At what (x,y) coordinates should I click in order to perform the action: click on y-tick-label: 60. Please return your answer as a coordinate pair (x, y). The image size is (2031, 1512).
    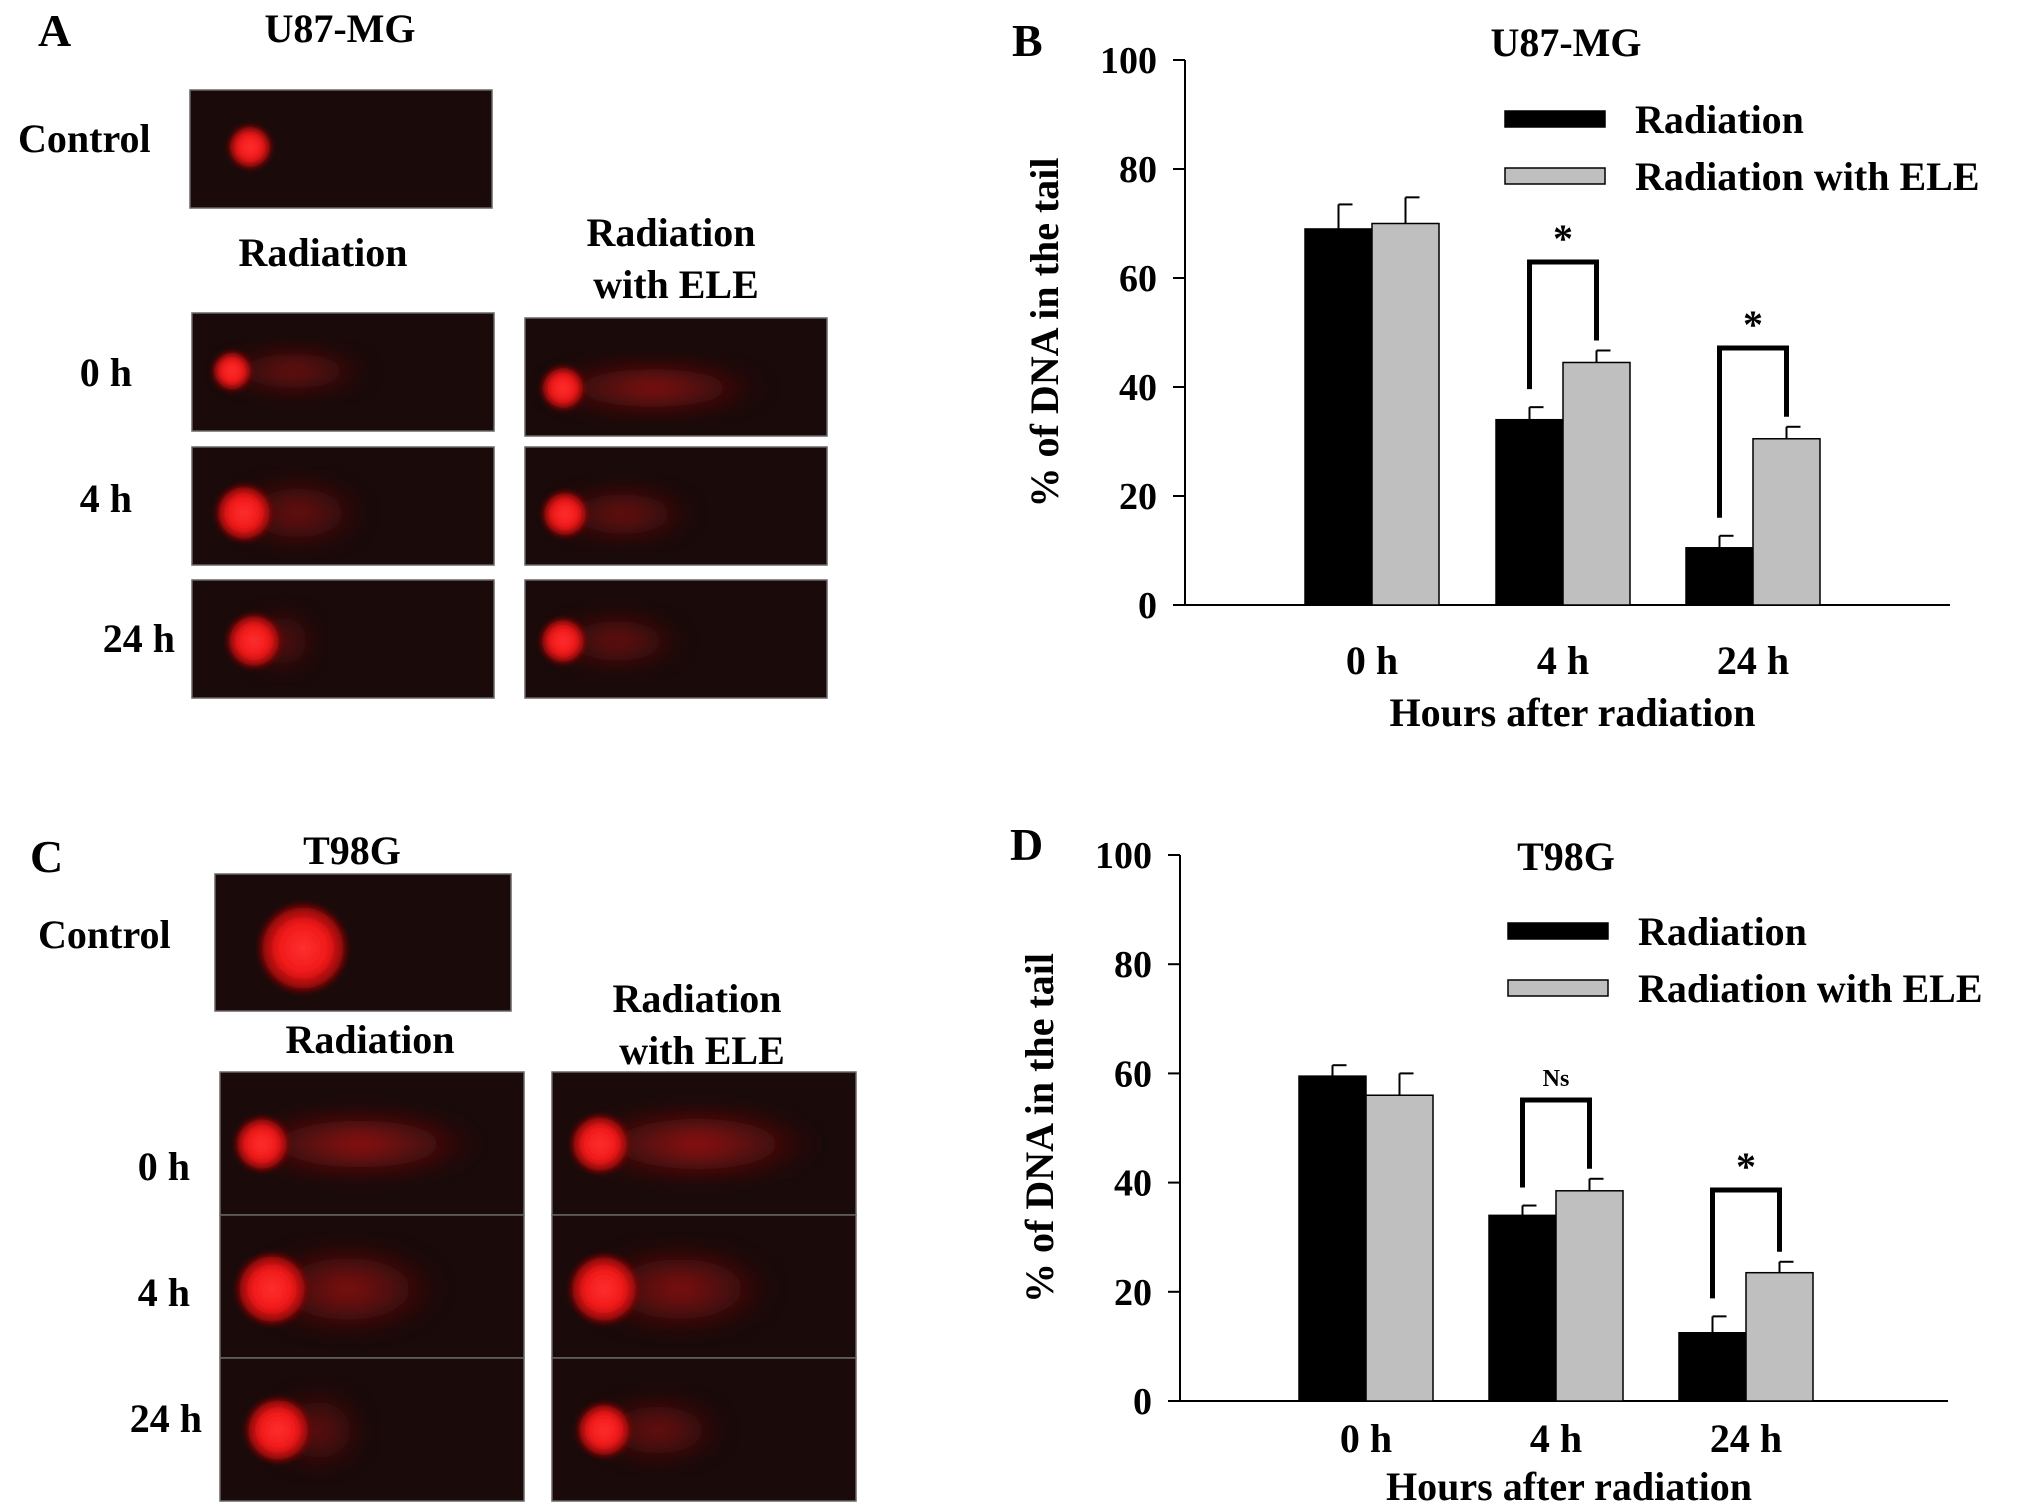
    Looking at the image, I should click on (1138, 279).